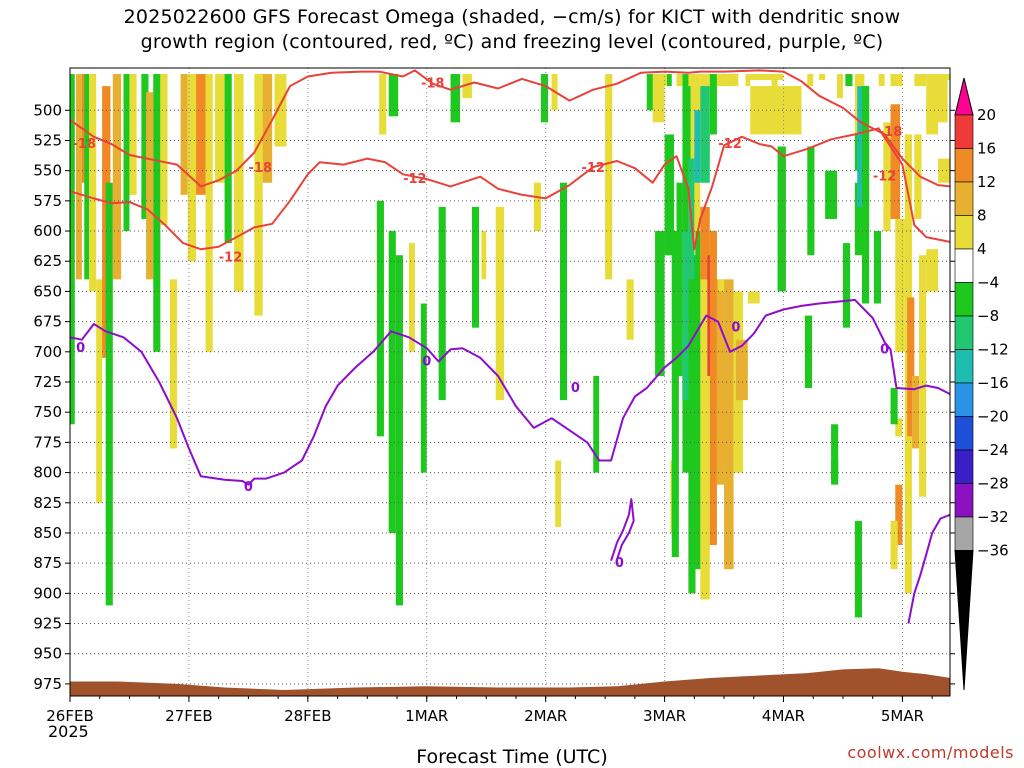  Describe the element at coordinates (964, 96) in the screenshot. I see `colorbar-top-arrow` at that location.